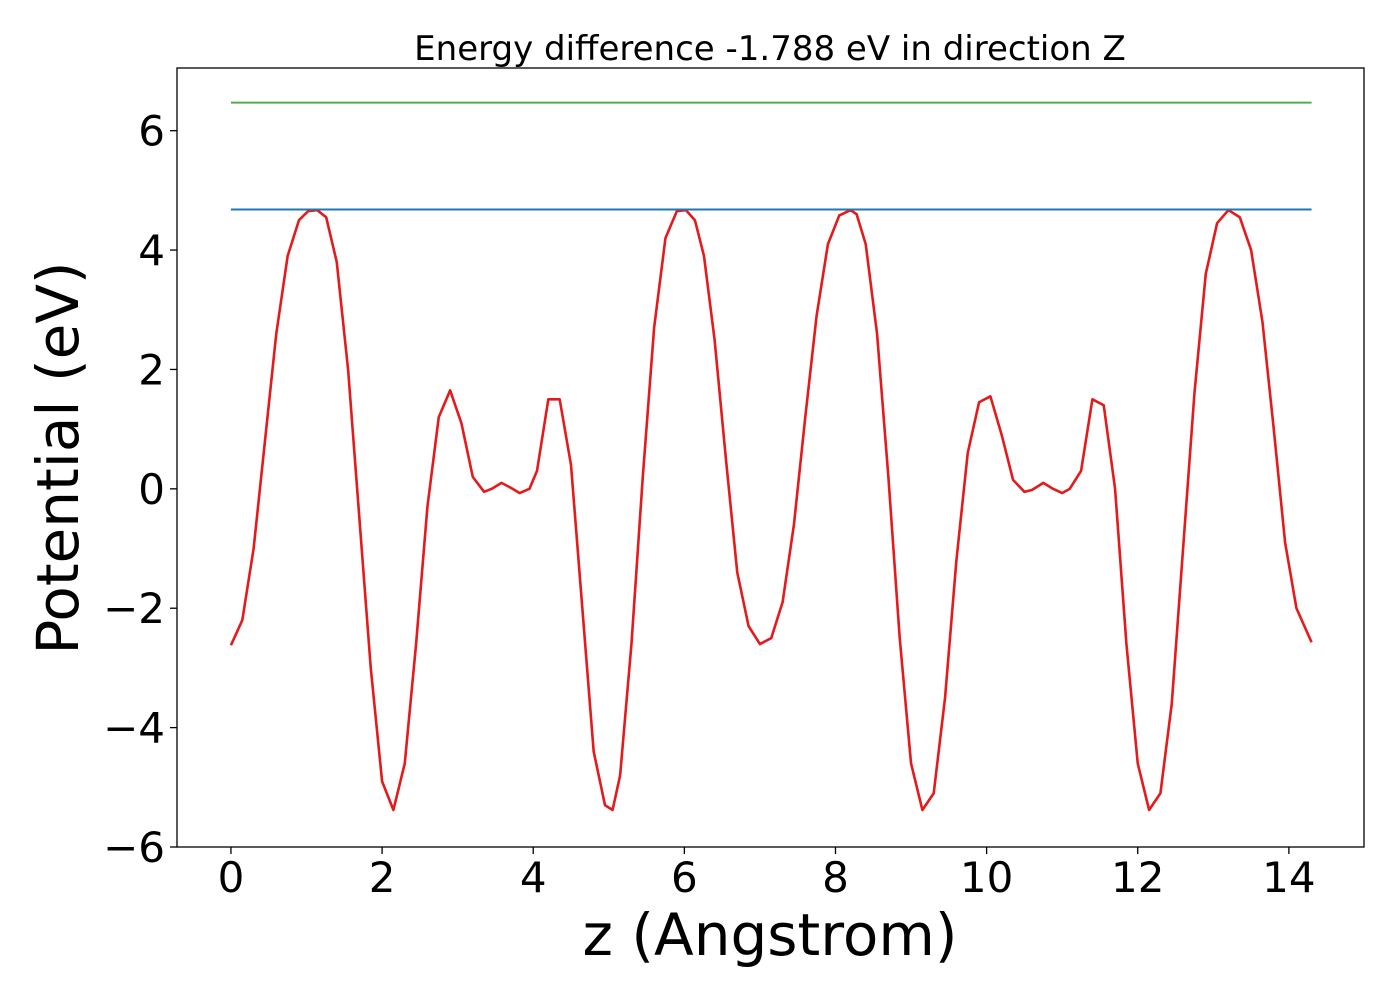 The image size is (1400, 1004). I want to click on x-tick-label: 10, so click(986, 877).